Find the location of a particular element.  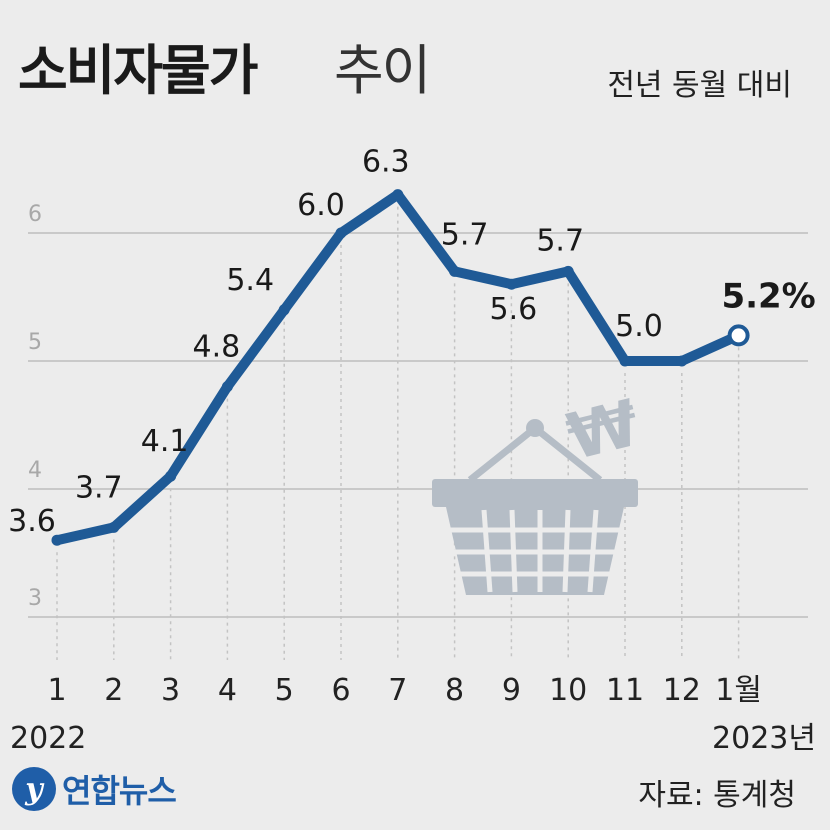

y-tick-label: 3 is located at coordinates (35, 598).